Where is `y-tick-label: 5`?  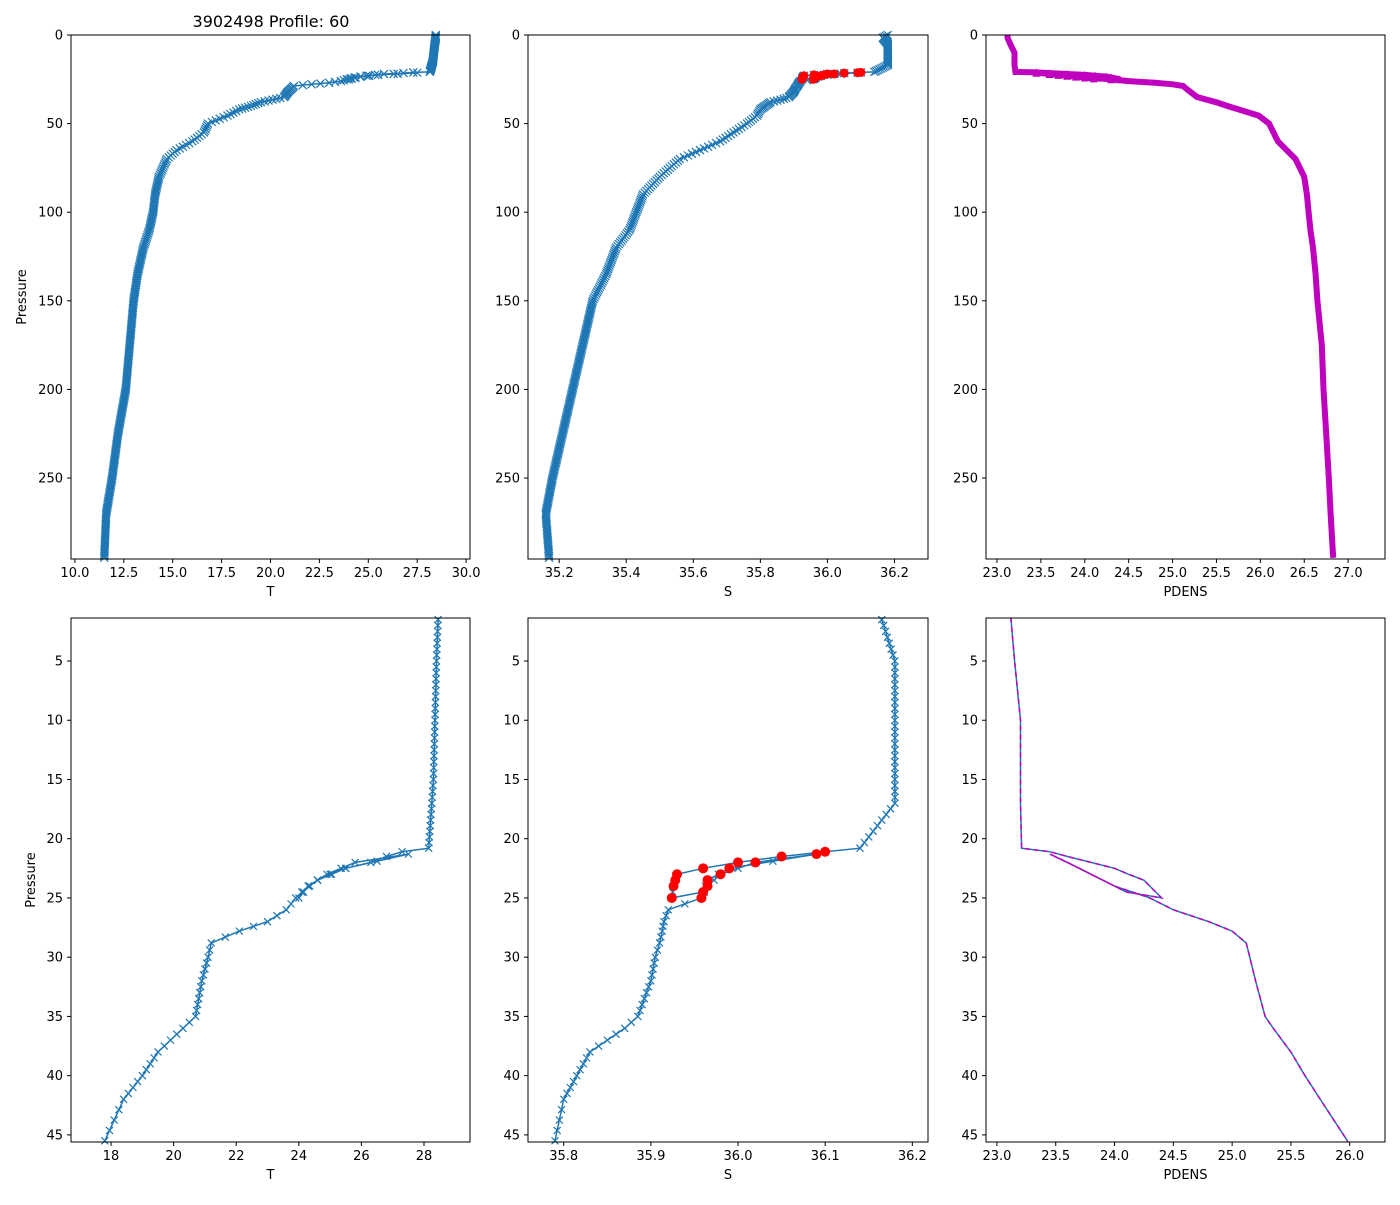
y-tick-label: 5 is located at coordinates (59, 662).